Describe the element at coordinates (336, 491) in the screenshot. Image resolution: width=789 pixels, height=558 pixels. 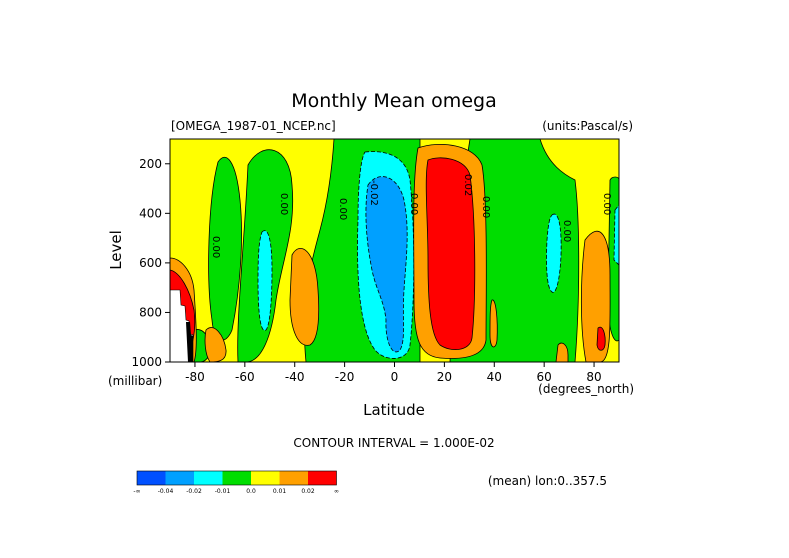
I see `colorbar-label: ∞` at that location.